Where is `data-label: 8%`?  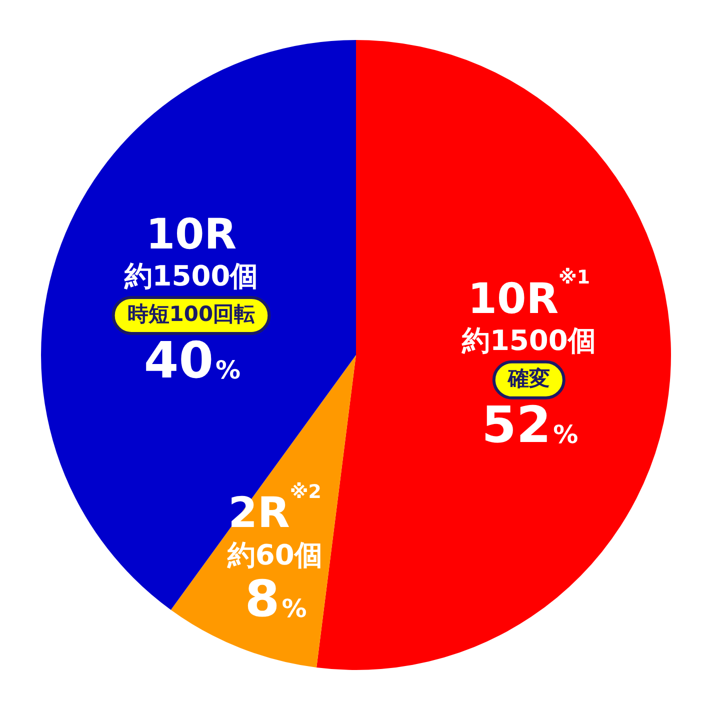
data-label: 8% is located at coordinates (275, 599).